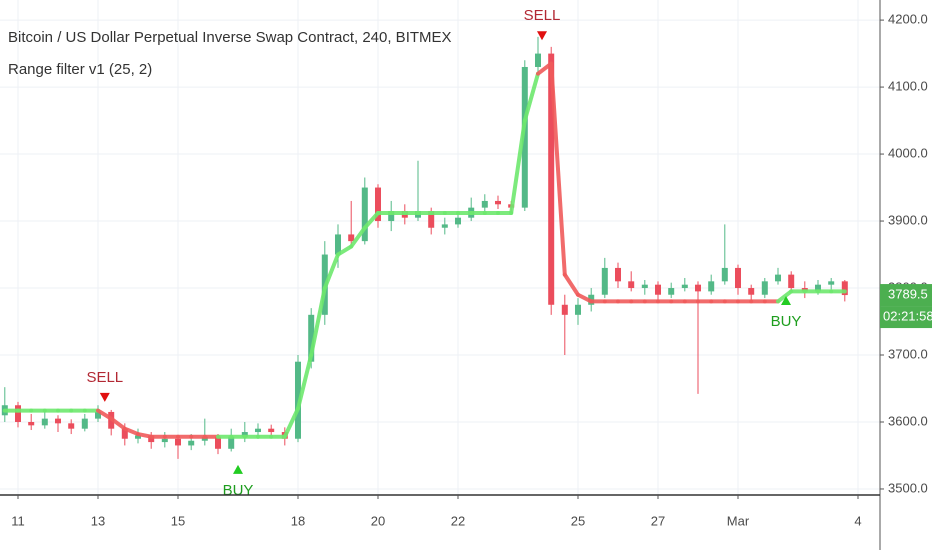 This screenshot has height=550, width=932. Describe the element at coordinates (857, 520) in the screenshot. I see `x-tick-label: 4` at that location.